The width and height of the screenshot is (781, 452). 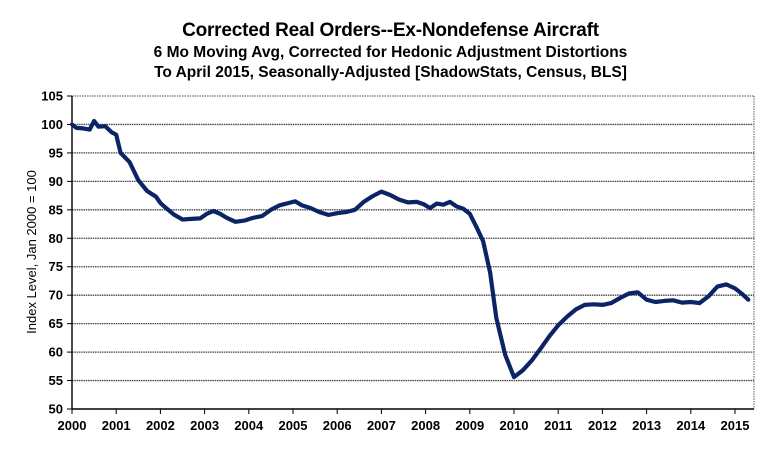 I want to click on x-tick-label: 2008, so click(x=425, y=425).